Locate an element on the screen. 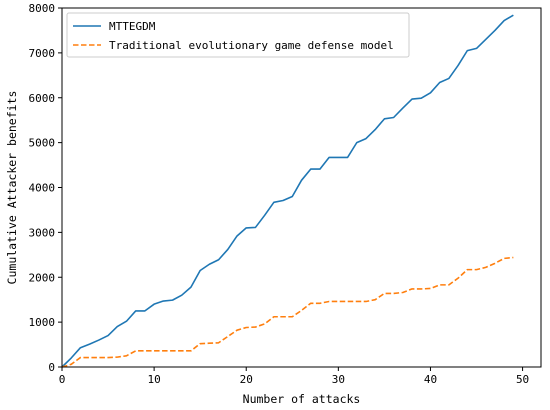 This screenshot has height=410, width=550. legend-box is located at coordinates (238, 35).